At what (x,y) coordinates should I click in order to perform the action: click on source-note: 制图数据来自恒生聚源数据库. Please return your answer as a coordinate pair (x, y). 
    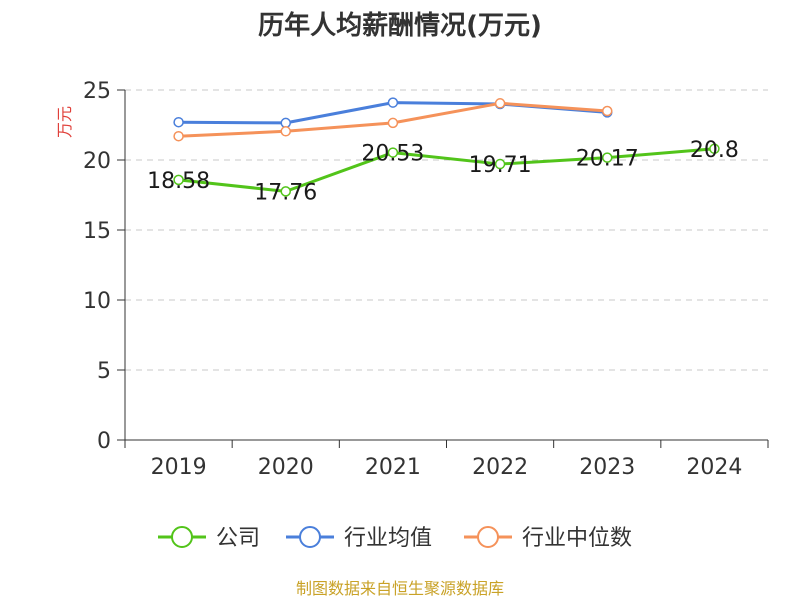
    Looking at the image, I should click on (400, 588).